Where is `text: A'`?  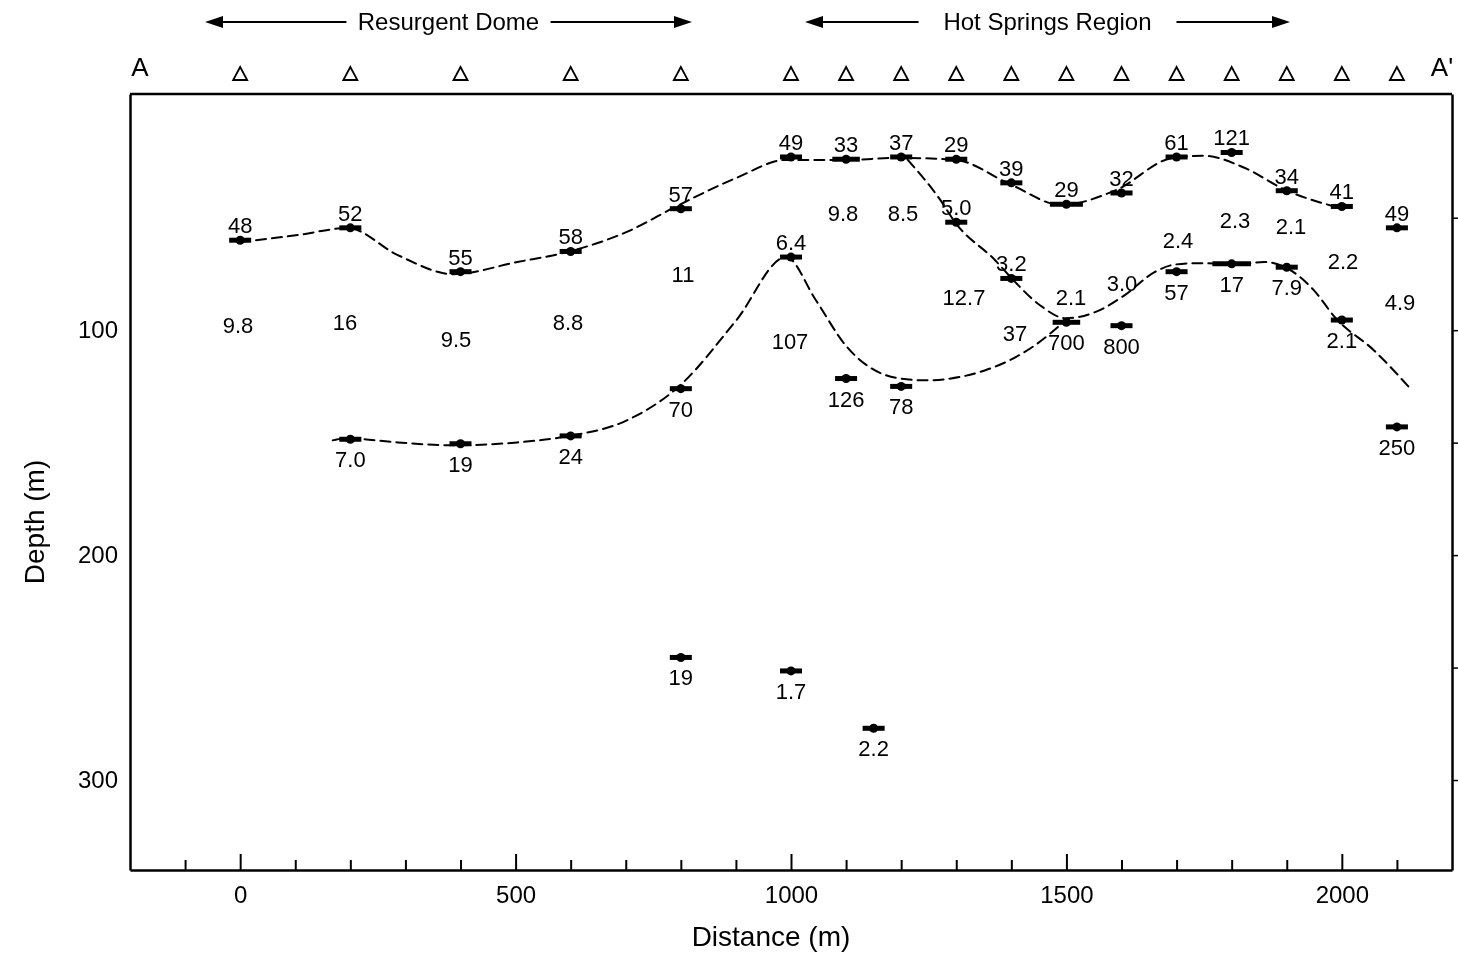
text: A' is located at coordinates (1442, 67).